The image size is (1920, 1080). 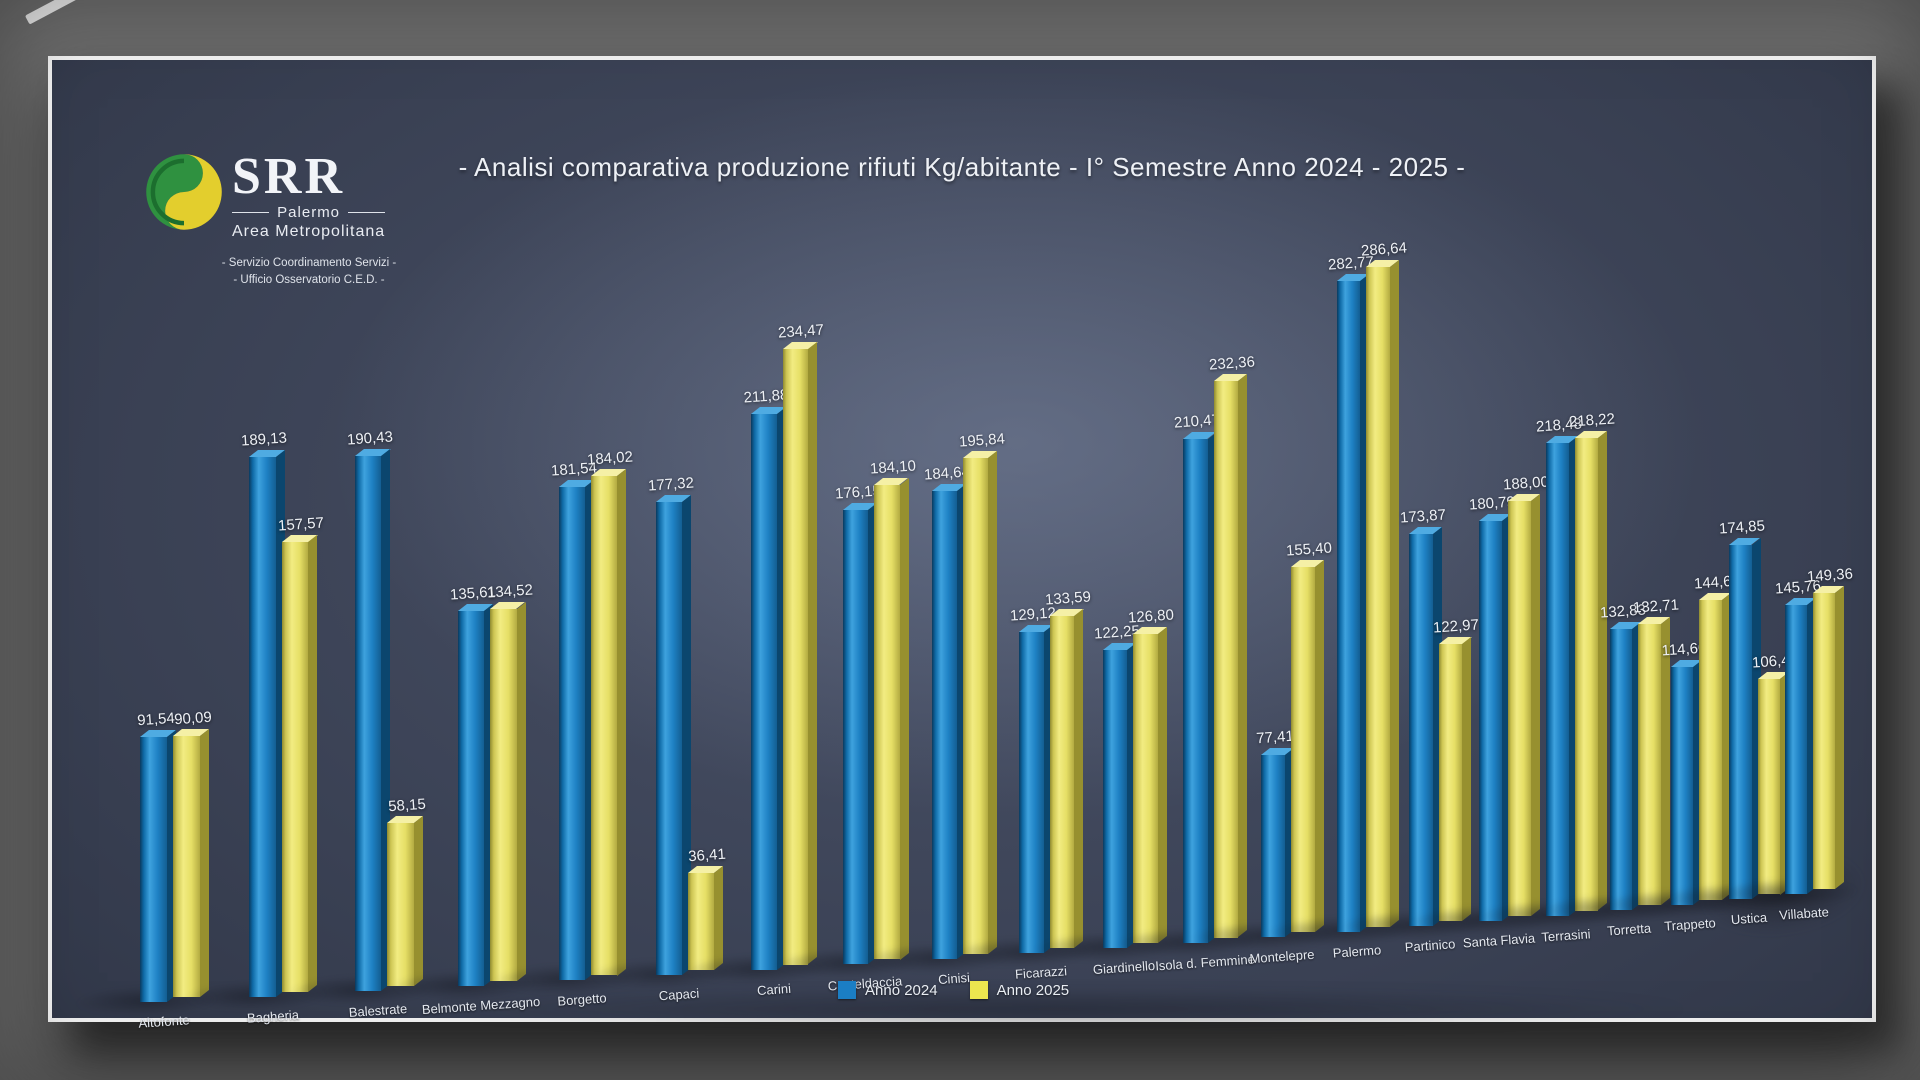 What do you see at coordinates (1151, 616) in the screenshot?
I see `value-label-2025: 126,80` at bounding box center [1151, 616].